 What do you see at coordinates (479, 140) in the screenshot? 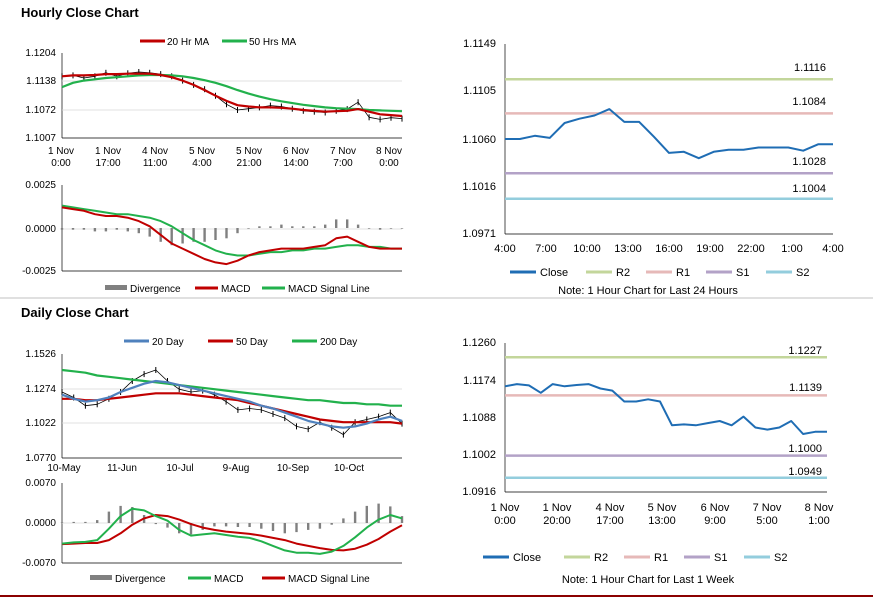
I see `y-tick: 1.1060` at bounding box center [479, 140].